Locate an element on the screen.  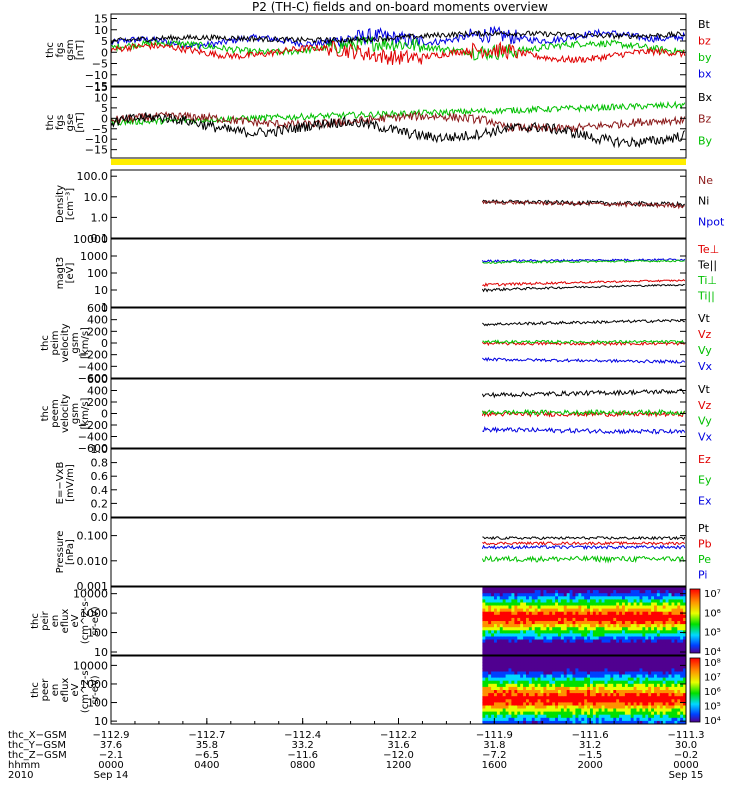
x-row-label: thc_Y−GSM is located at coordinates (37, 745).